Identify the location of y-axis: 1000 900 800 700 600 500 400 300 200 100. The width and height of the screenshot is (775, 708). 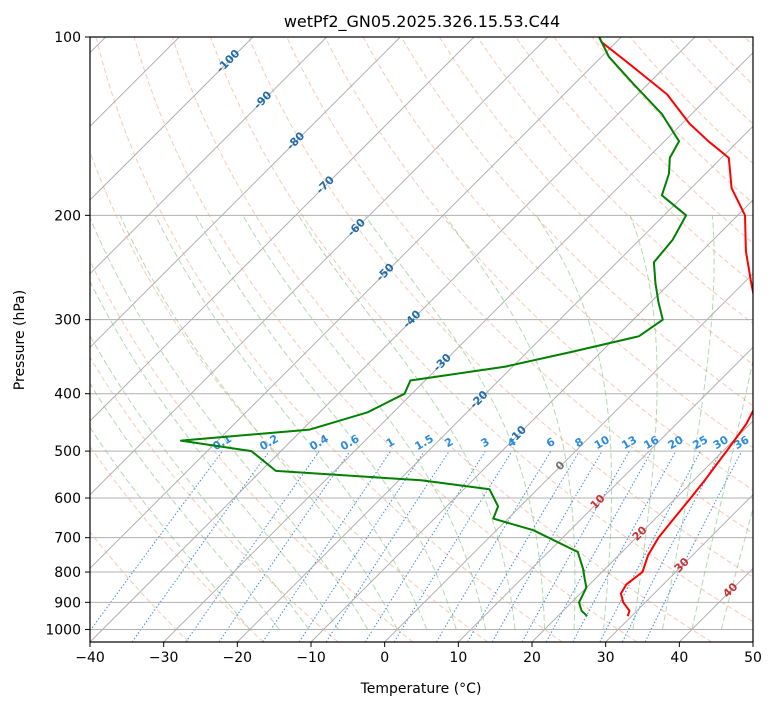
(67, 334).